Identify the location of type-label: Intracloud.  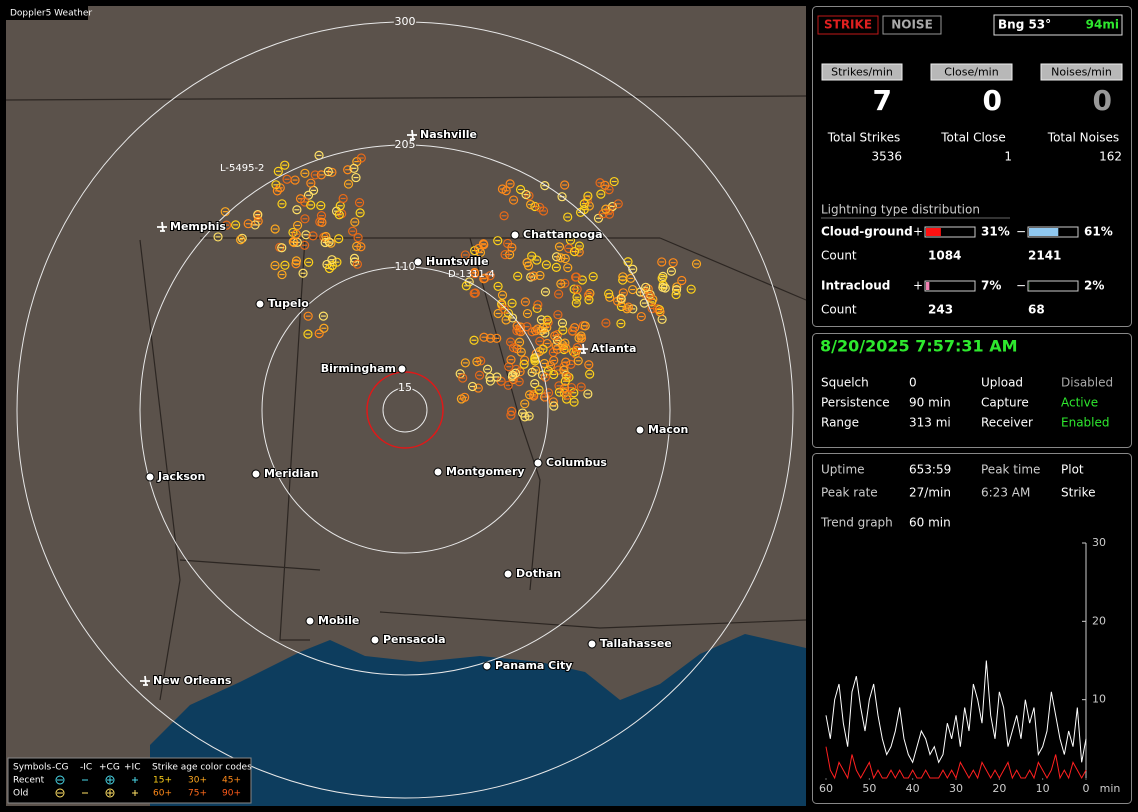
(855, 286).